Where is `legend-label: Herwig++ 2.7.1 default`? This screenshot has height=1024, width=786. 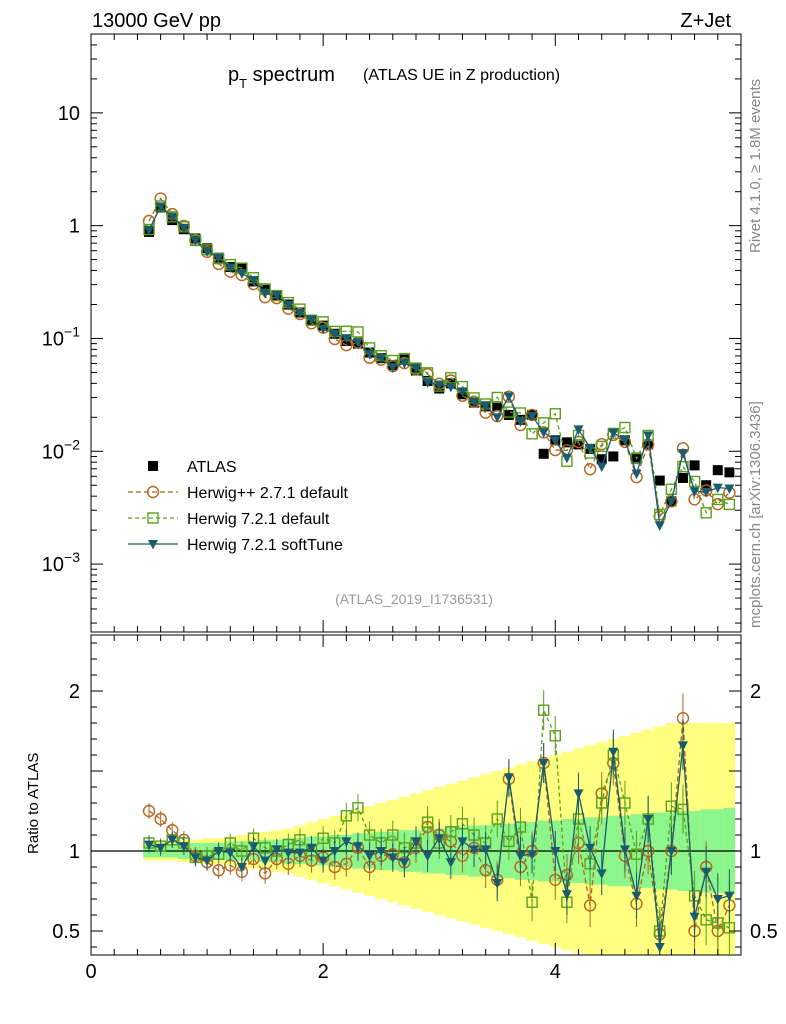 legend-label: Herwig++ 2.7.1 default is located at coordinates (268, 493).